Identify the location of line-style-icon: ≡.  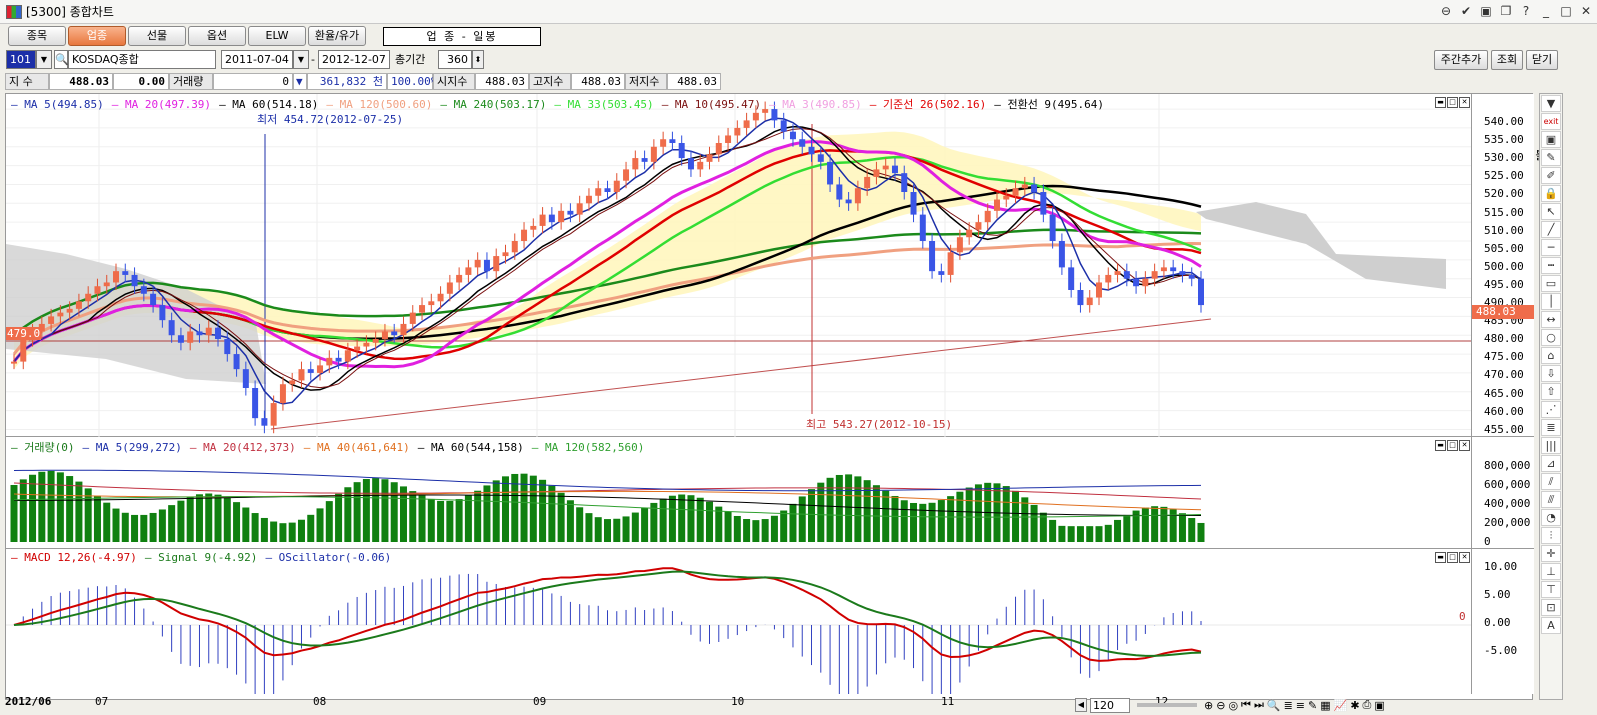
(1300, 705).